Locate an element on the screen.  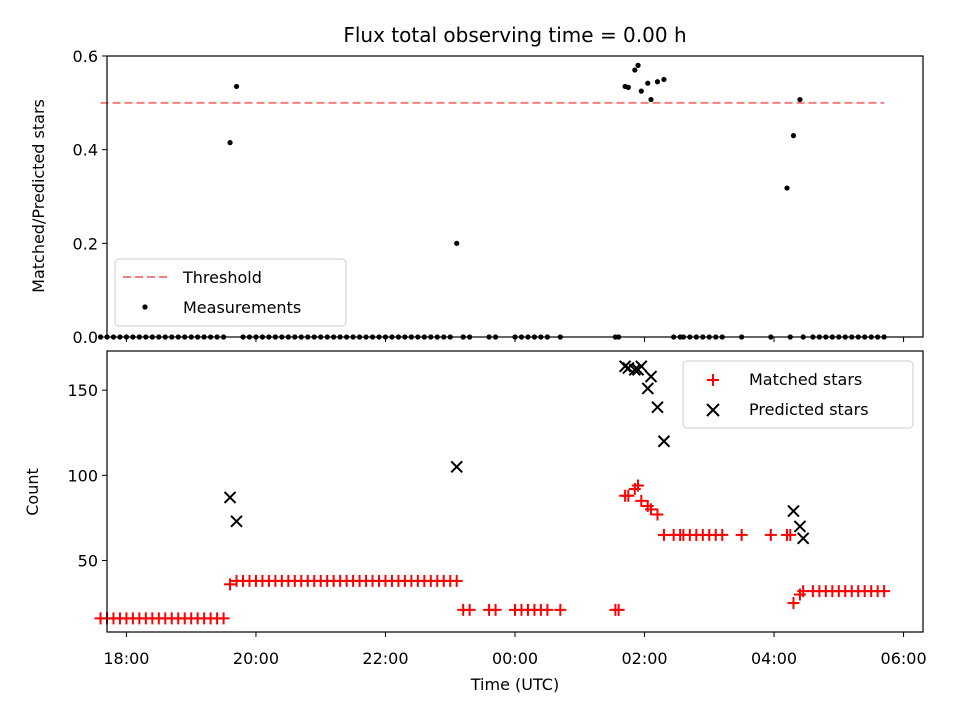
top-y-axis-label: Matched/Predicted stars is located at coordinates (38, 196).